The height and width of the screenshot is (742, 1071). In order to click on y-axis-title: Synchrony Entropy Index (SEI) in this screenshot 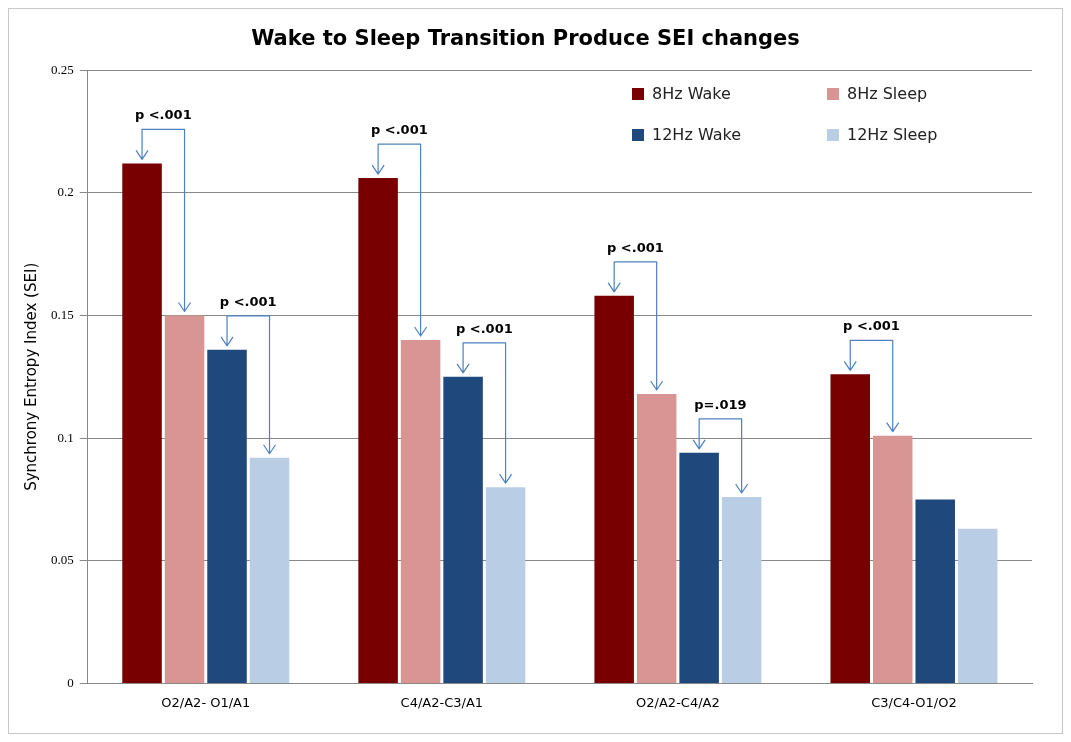, I will do `click(30, 376)`.